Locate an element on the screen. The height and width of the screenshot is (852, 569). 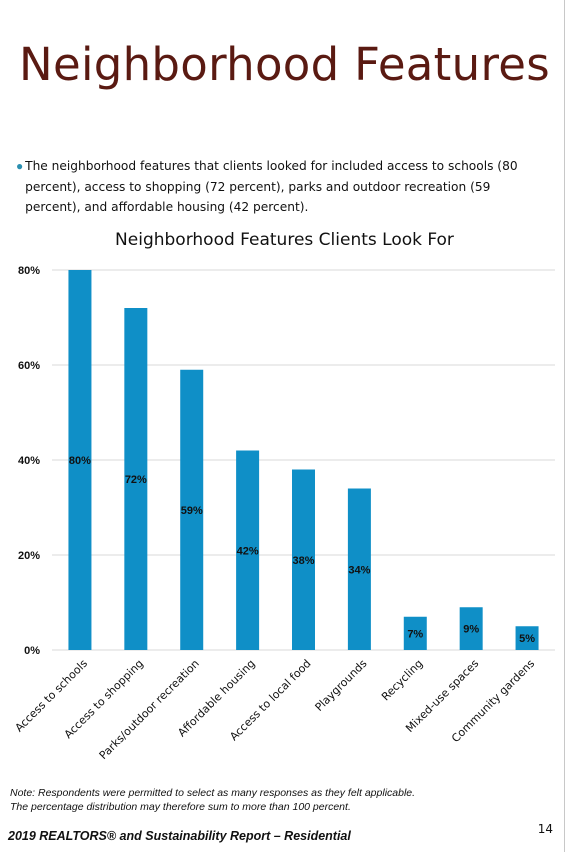
y-tick-label: 80% is located at coordinates (29, 271).